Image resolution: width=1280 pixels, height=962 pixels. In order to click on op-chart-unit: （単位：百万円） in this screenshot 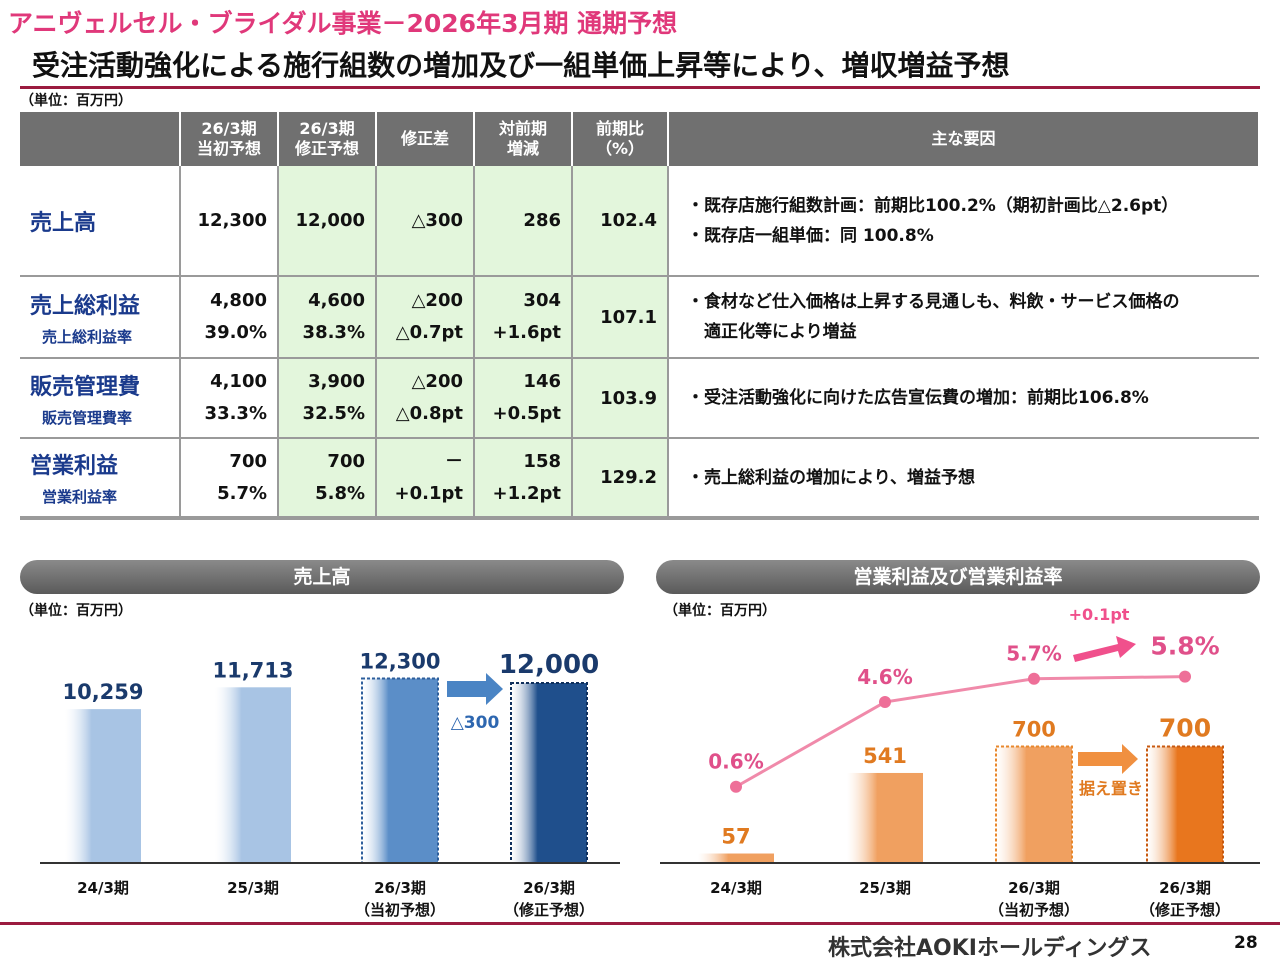, I will do `click(720, 611)`.